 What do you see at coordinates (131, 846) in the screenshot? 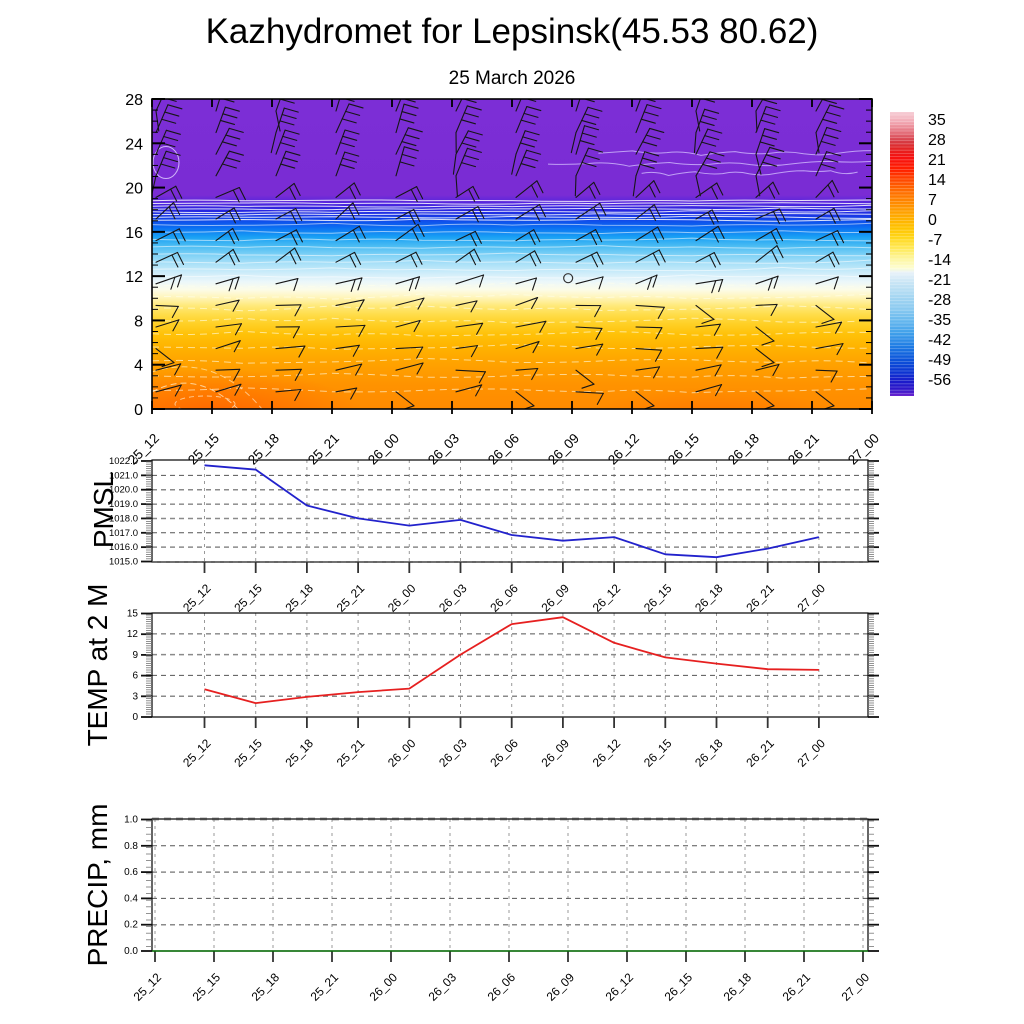
I see `y-tick-label: 0.8` at bounding box center [131, 846].